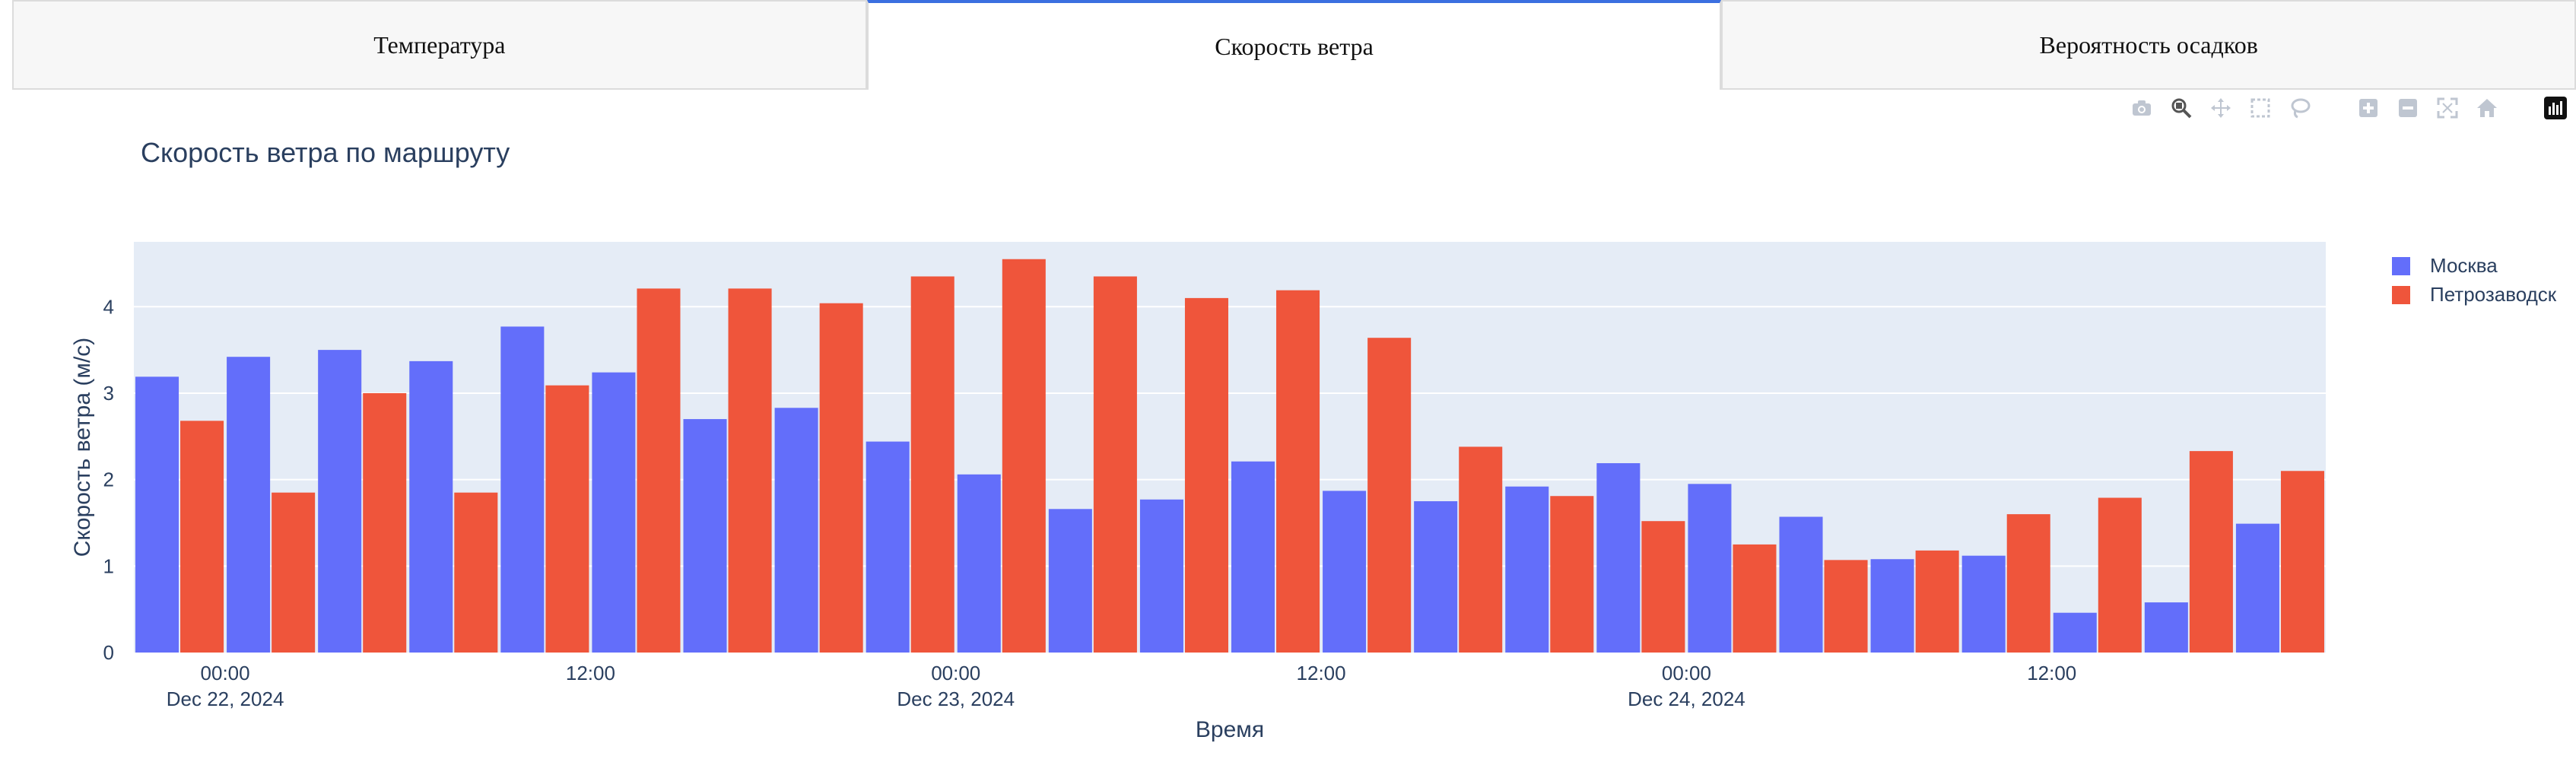  What do you see at coordinates (325, 153) in the screenshot?
I see `chart-title: Скорость ветра по маршруту` at bounding box center [325, 153].